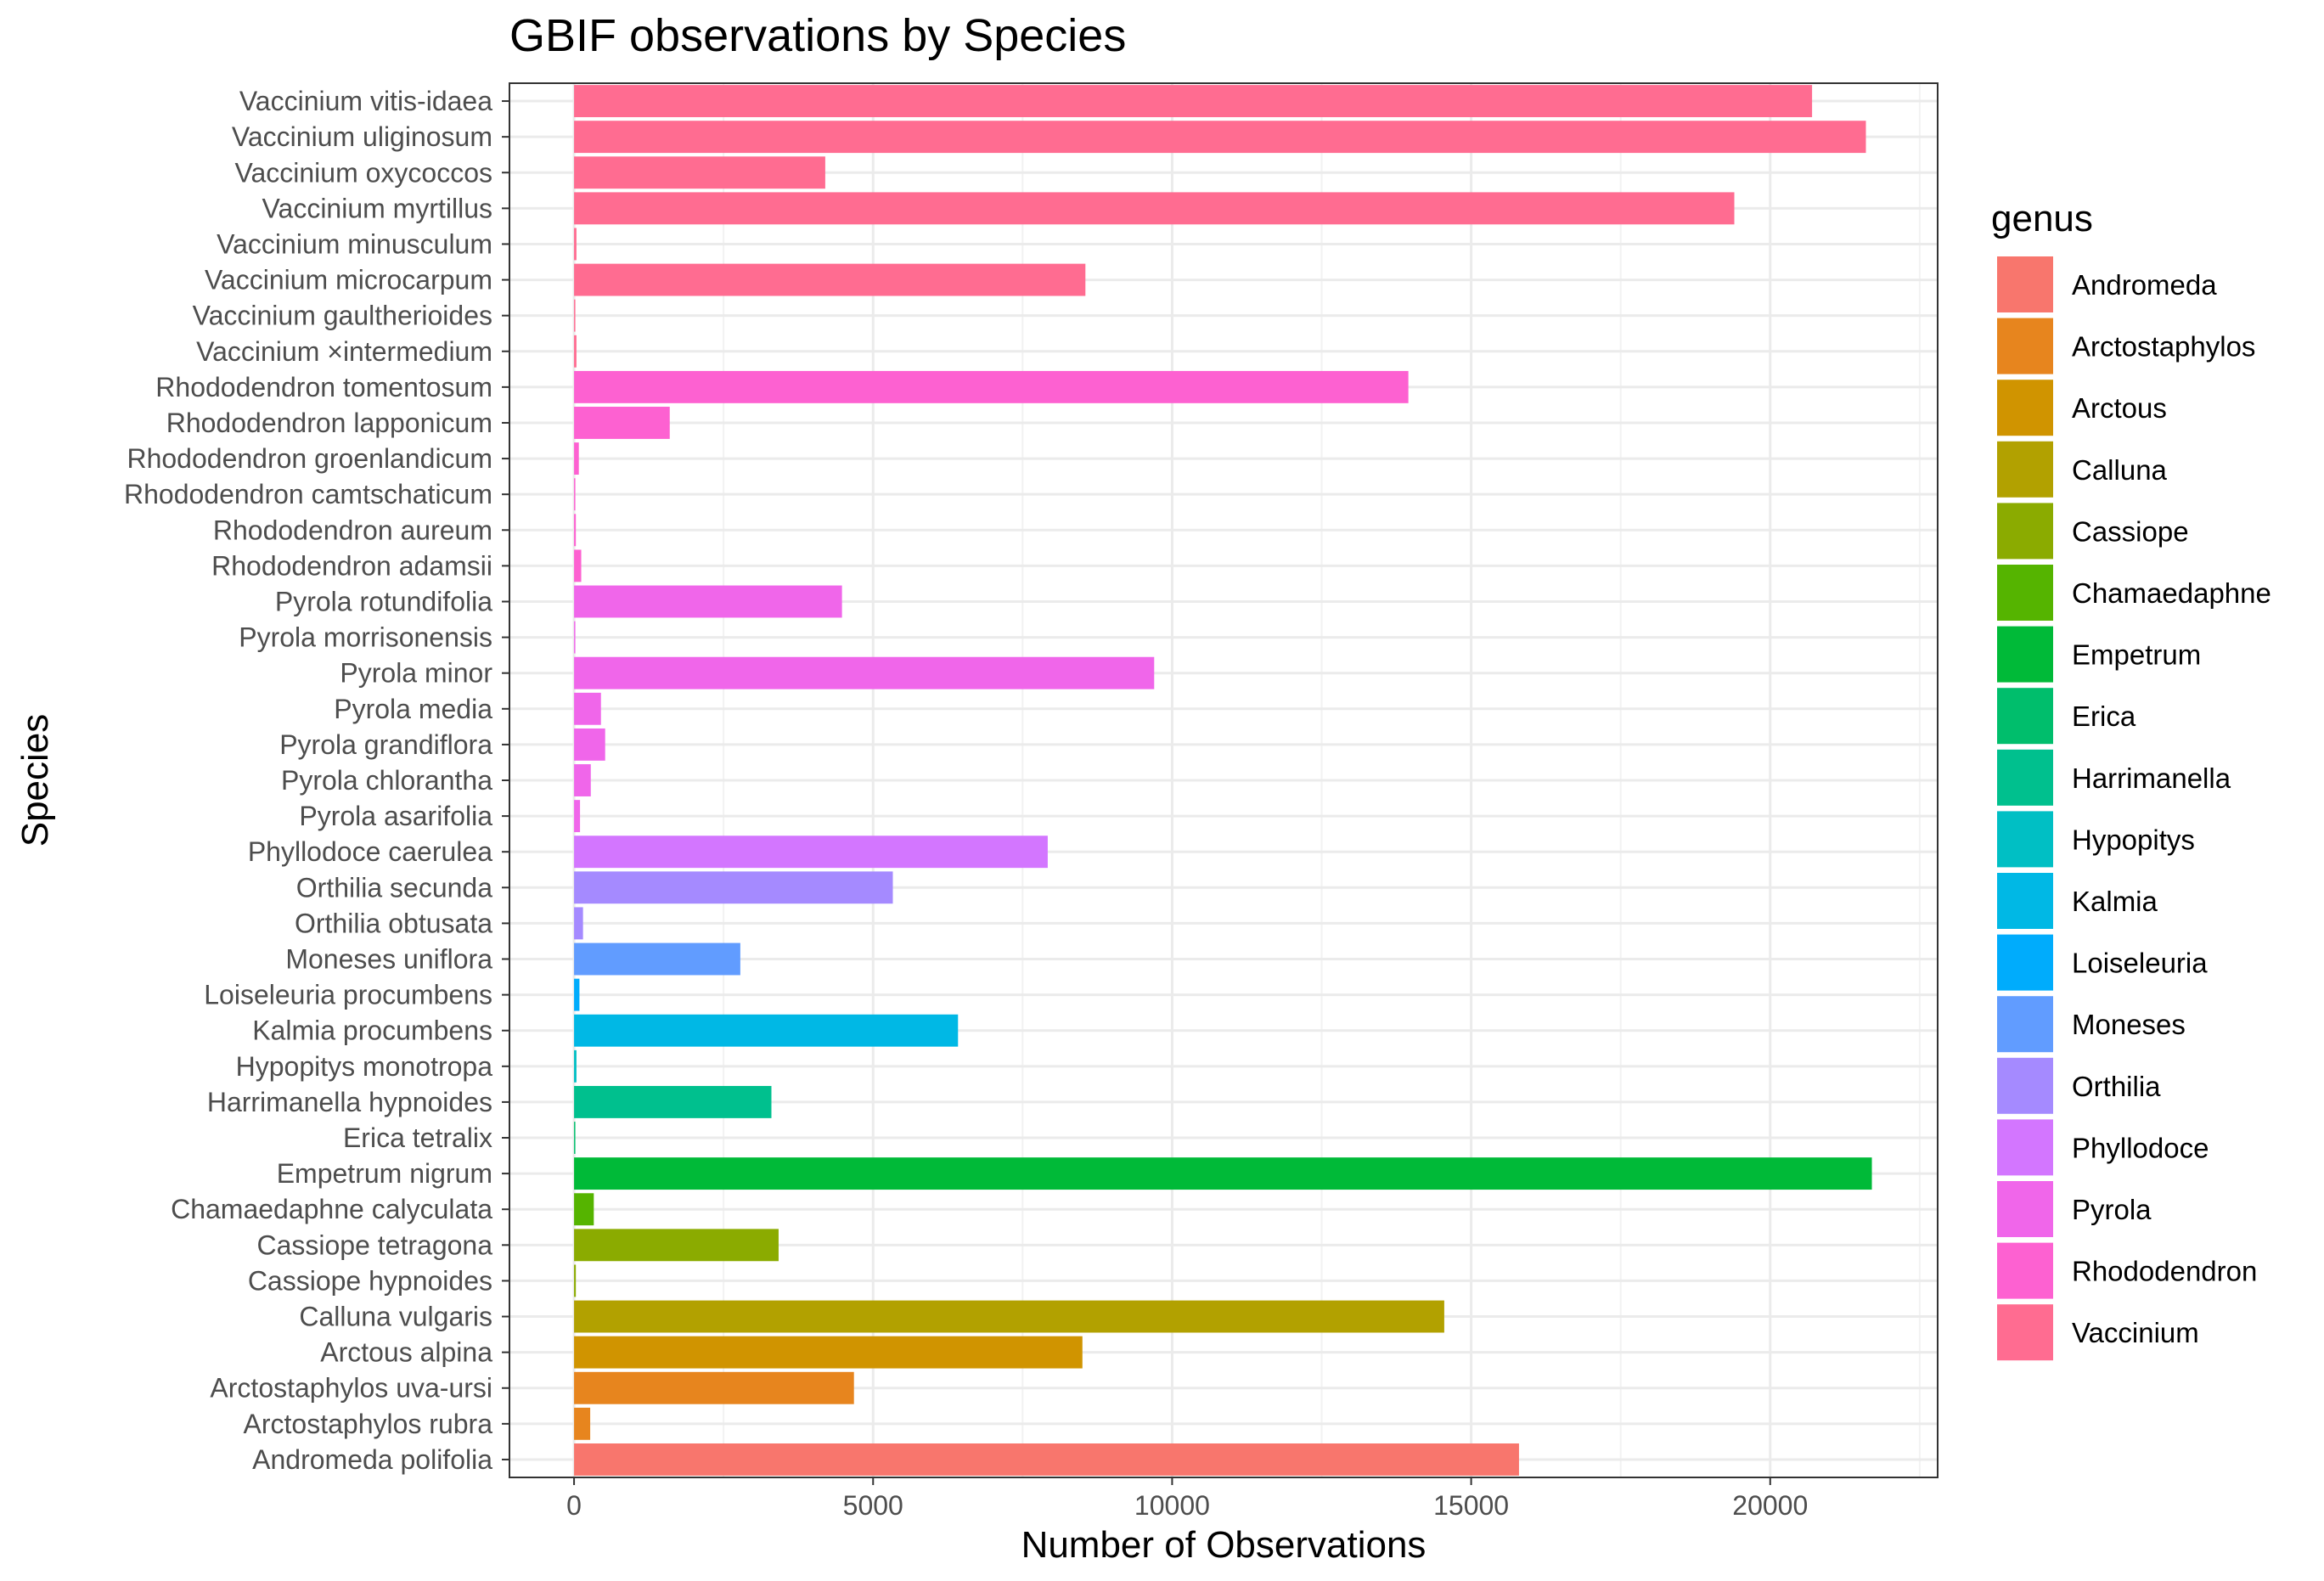 The width and height of the screenshot is (2324, 1581). Describe the element at coordinates (365, 101) in the screenshot. I see `y-tick-label: Vaccinium vitis-idaea` at that location.